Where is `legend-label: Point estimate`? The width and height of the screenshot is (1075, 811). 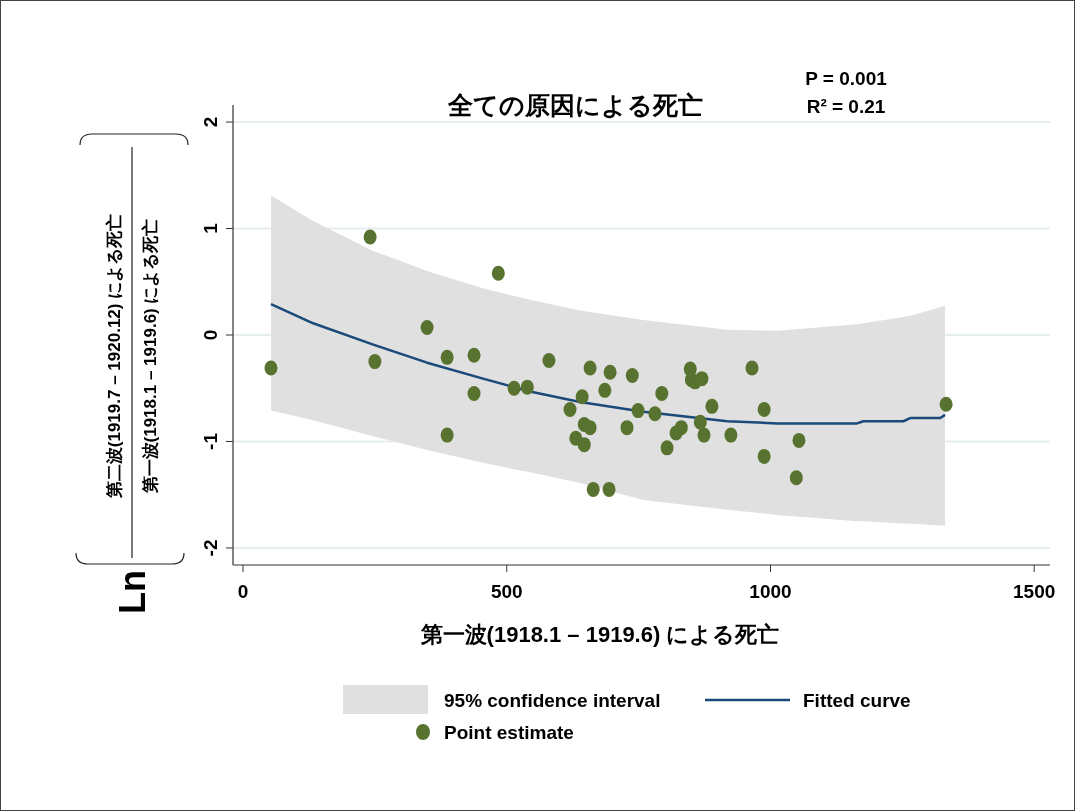 legend-label: Point estimate is located at coordinates (509, 732).